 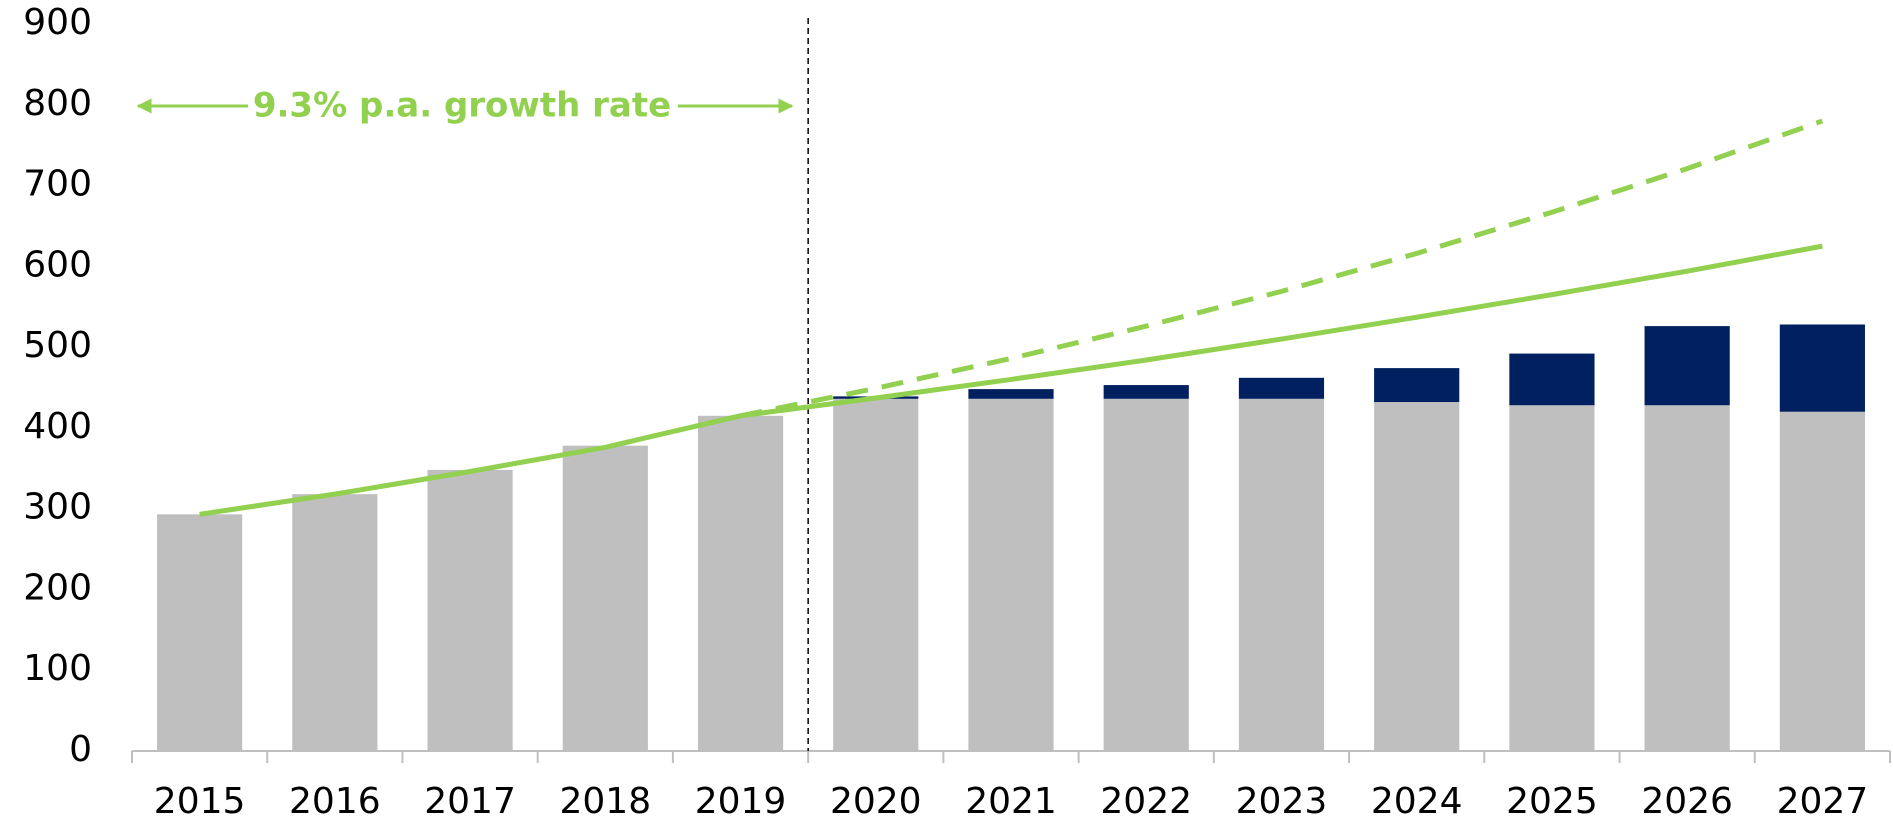 What do you see at coordinates (200, 801) in the screenshot?
I see `x-tick-label: 2015` at bounding box center [200, 801].